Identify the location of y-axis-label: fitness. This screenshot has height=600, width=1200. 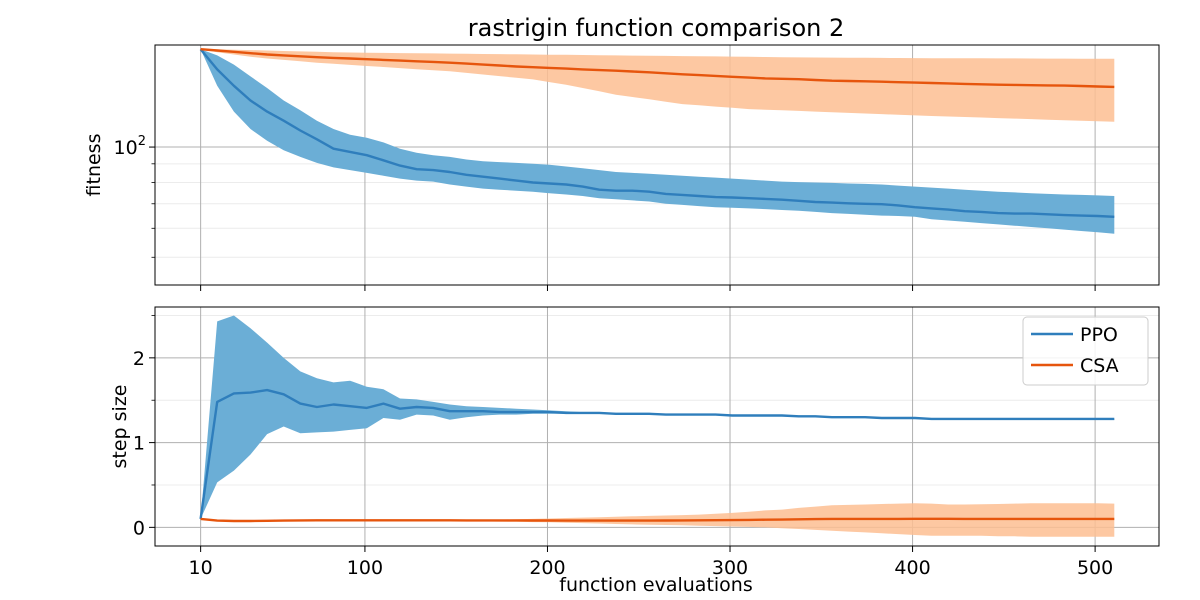
(94, 165).